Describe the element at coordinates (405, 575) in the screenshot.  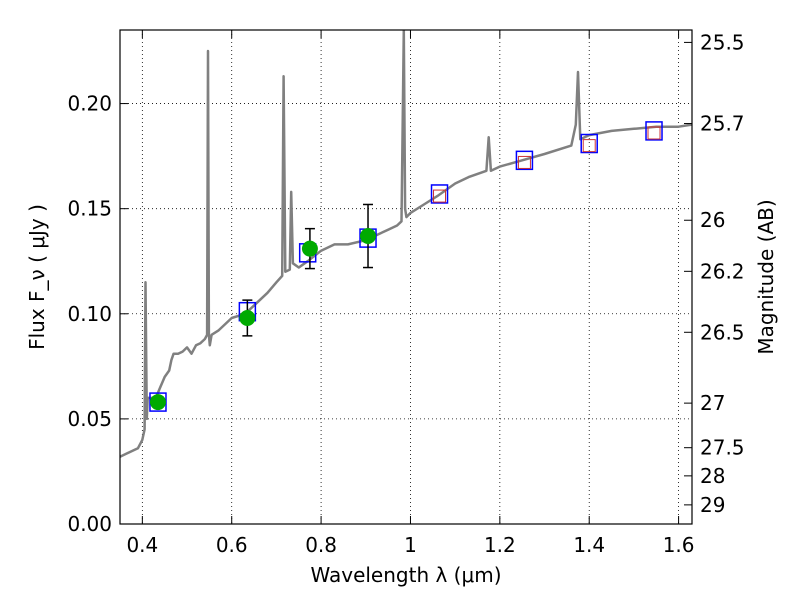
I see `x-axis-title: Wavelength λ (μm)` at that location.